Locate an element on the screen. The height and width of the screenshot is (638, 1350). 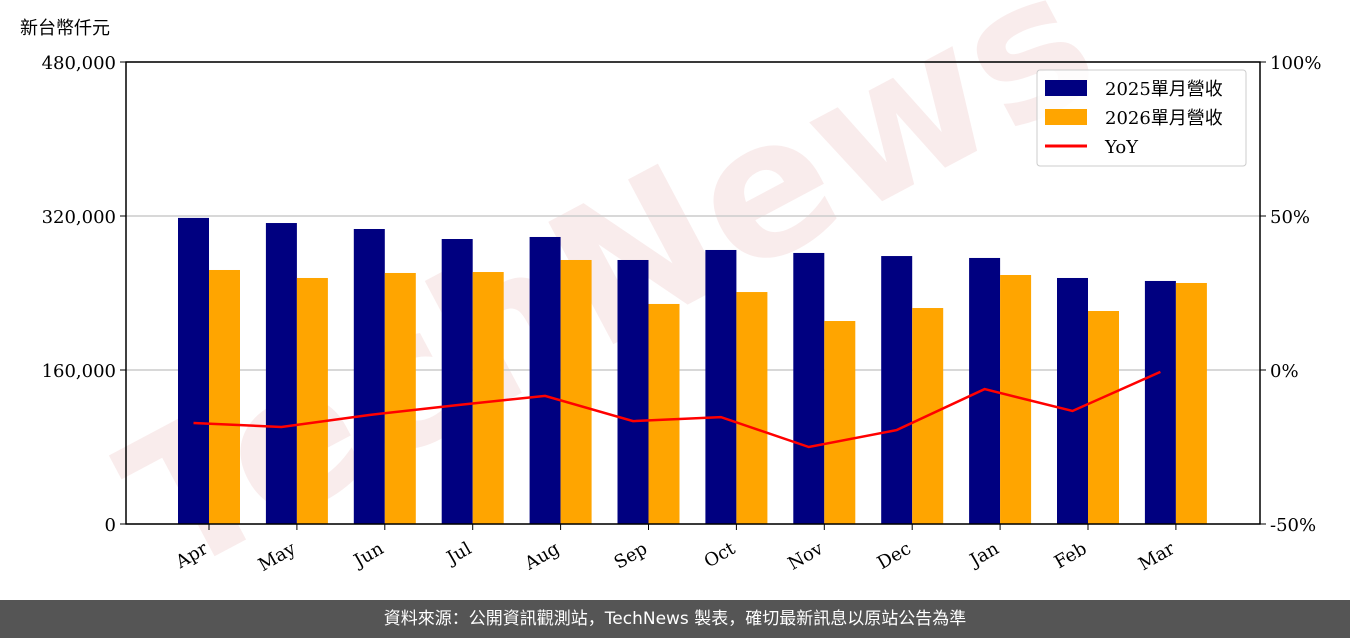
legend-label: 2026單月營收 is located at coordinates (1164, 118).